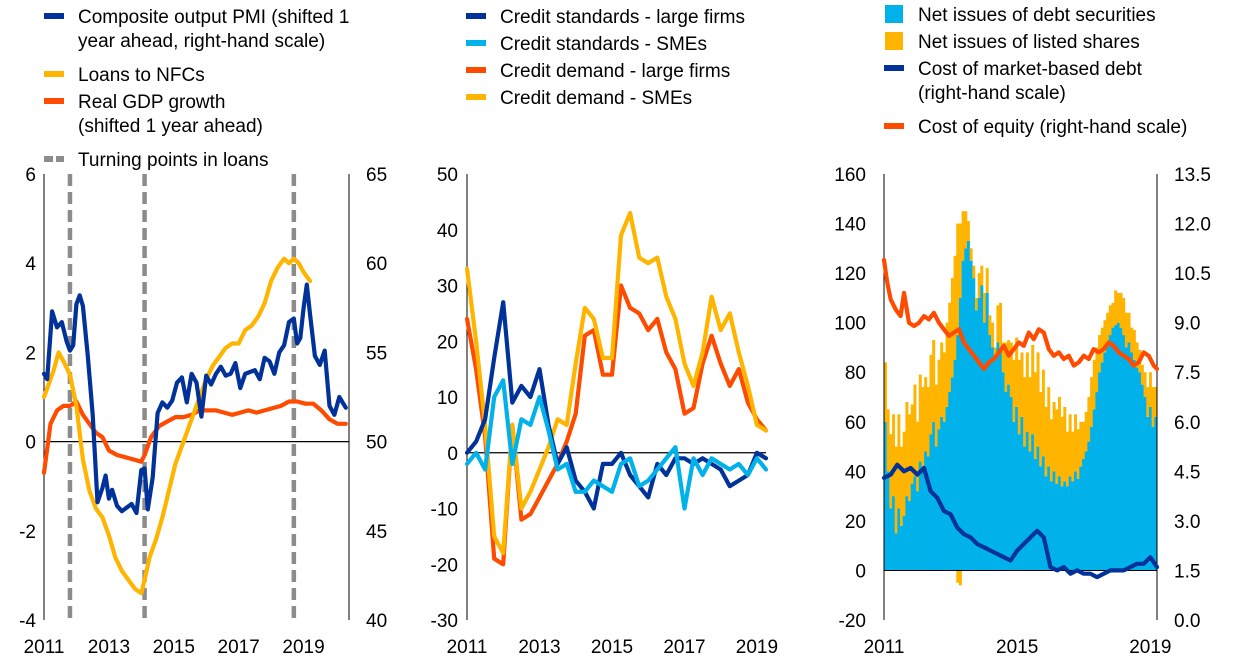 This screenshot has height=663, width=1240. What do you see at coordinates (376, 443) in the screenshot?
I see `y-tick-right: 50` at bounding box center [376, 443].